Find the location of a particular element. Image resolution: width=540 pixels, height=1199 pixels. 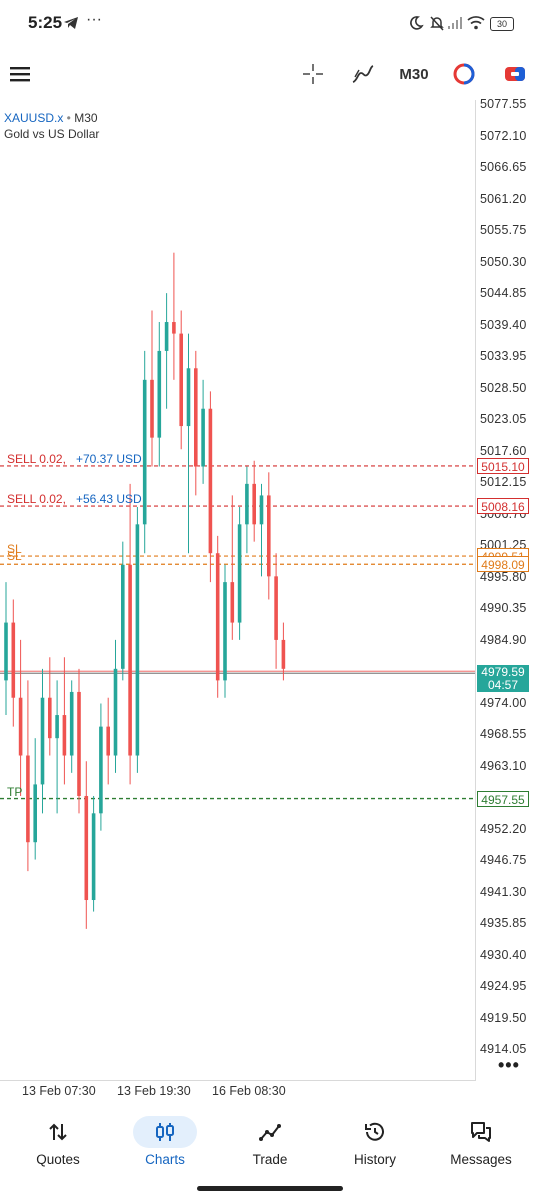

time-label-2: 13 Feb 19:30 is located at coordinates (154, 1091).